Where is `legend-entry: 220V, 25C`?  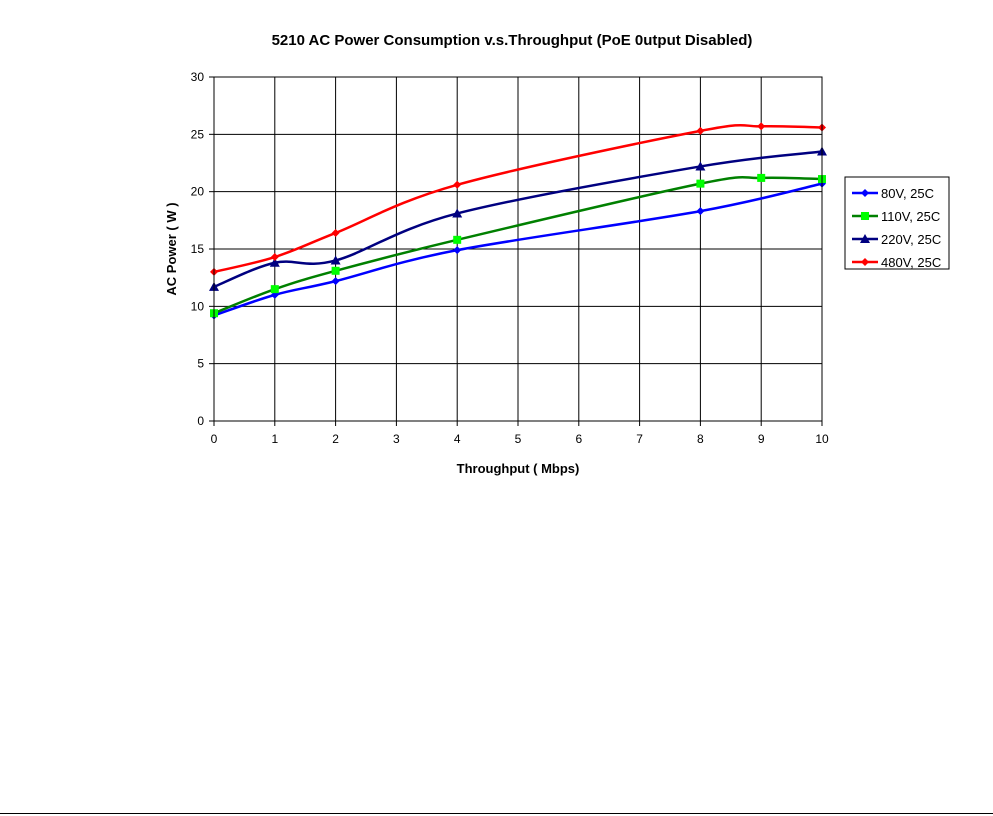 legend-entry: 220V, 25C is located at coordinates (911, 239).